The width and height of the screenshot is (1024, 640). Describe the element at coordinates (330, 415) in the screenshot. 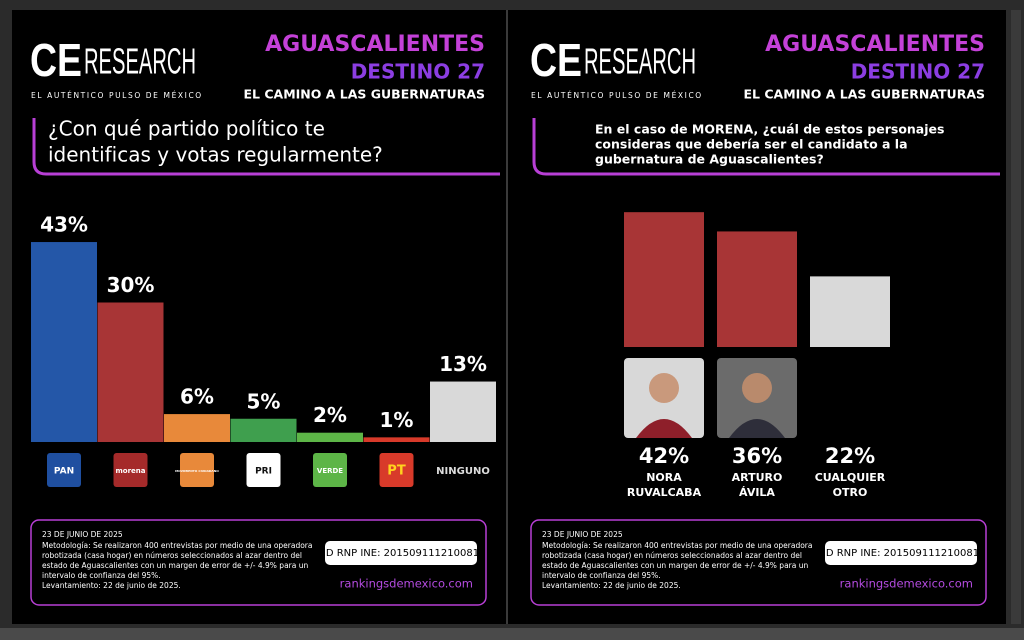

I see `value-label: 2%` at that location.